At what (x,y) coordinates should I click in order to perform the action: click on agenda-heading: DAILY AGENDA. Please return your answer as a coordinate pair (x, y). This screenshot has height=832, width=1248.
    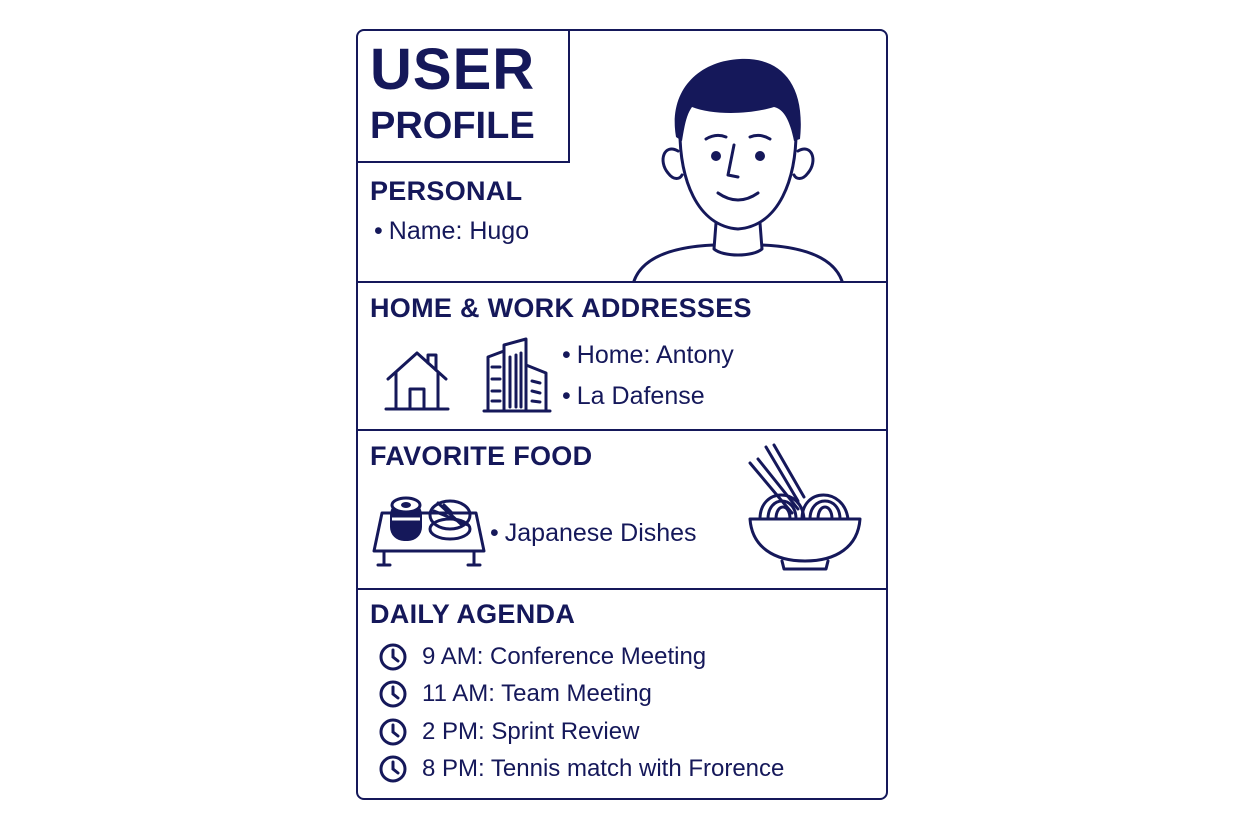
    Looking at the image, I should click on (473, 614).